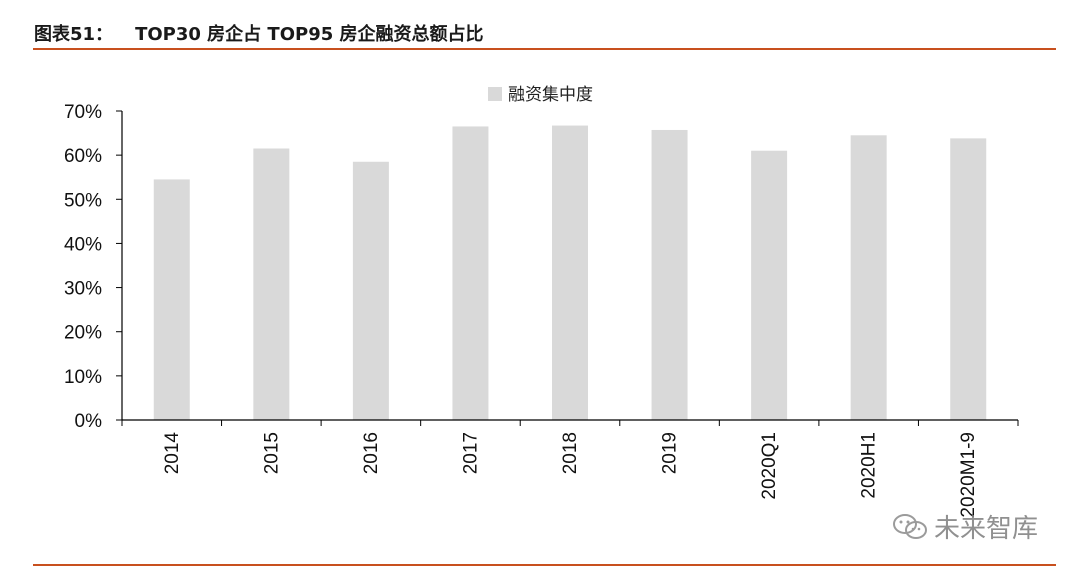  Describe the element at coordinates (172, 453) in the screenshot. I see `x-tick-label: 2014` at that location.